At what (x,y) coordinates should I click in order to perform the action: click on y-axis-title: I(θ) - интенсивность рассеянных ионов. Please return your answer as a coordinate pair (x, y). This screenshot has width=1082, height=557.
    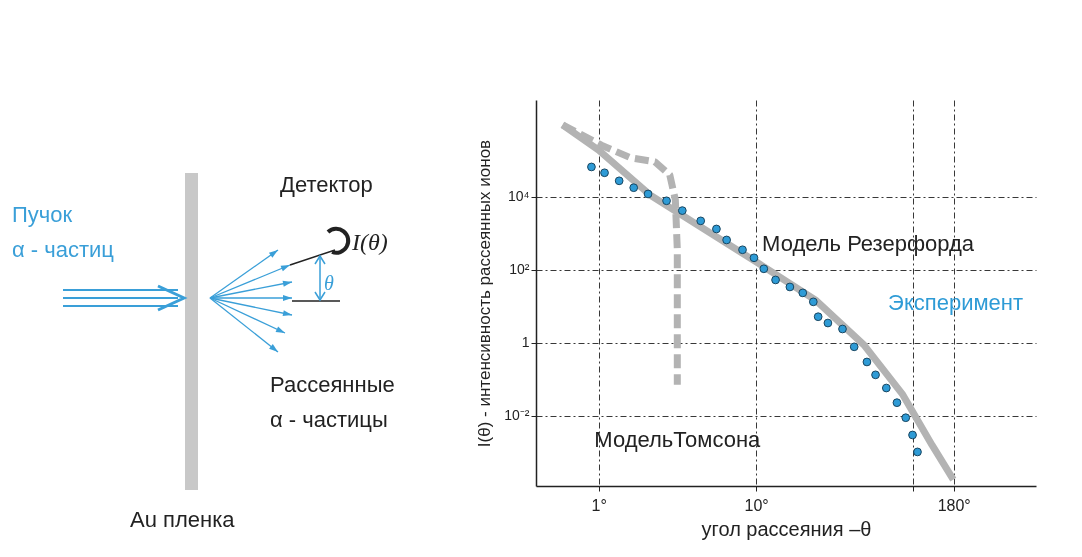
    Looking at the image, I should click on (485, 293).